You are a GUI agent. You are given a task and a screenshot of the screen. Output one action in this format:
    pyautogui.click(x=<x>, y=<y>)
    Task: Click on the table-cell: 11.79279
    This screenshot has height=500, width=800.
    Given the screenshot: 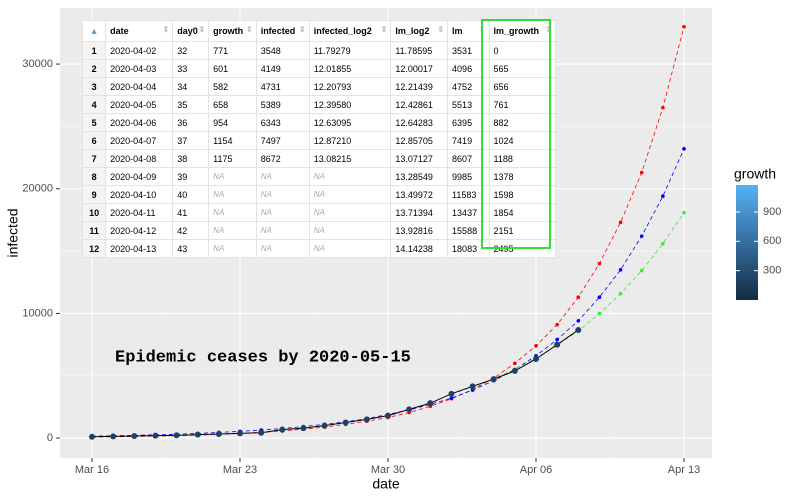 What is the action you would take?
    pyautogui.click(x=350, y=50)
    